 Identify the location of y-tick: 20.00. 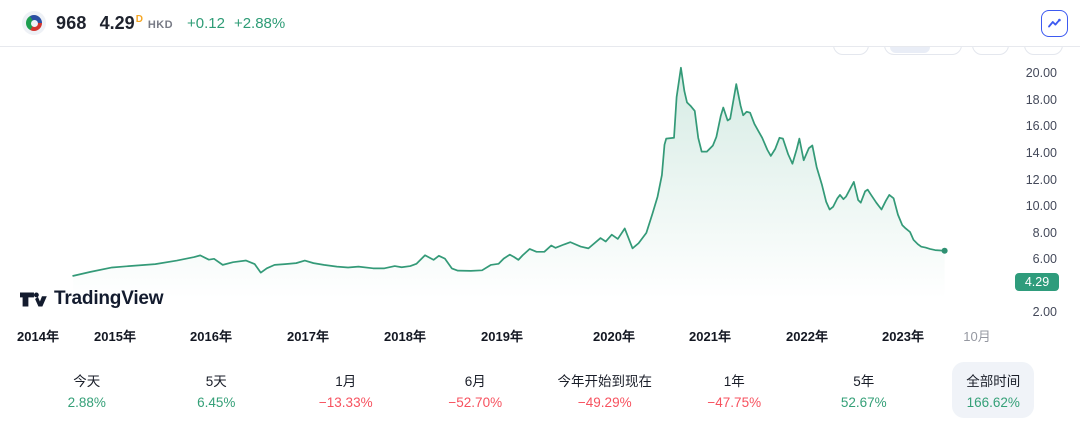
(1041, 73).